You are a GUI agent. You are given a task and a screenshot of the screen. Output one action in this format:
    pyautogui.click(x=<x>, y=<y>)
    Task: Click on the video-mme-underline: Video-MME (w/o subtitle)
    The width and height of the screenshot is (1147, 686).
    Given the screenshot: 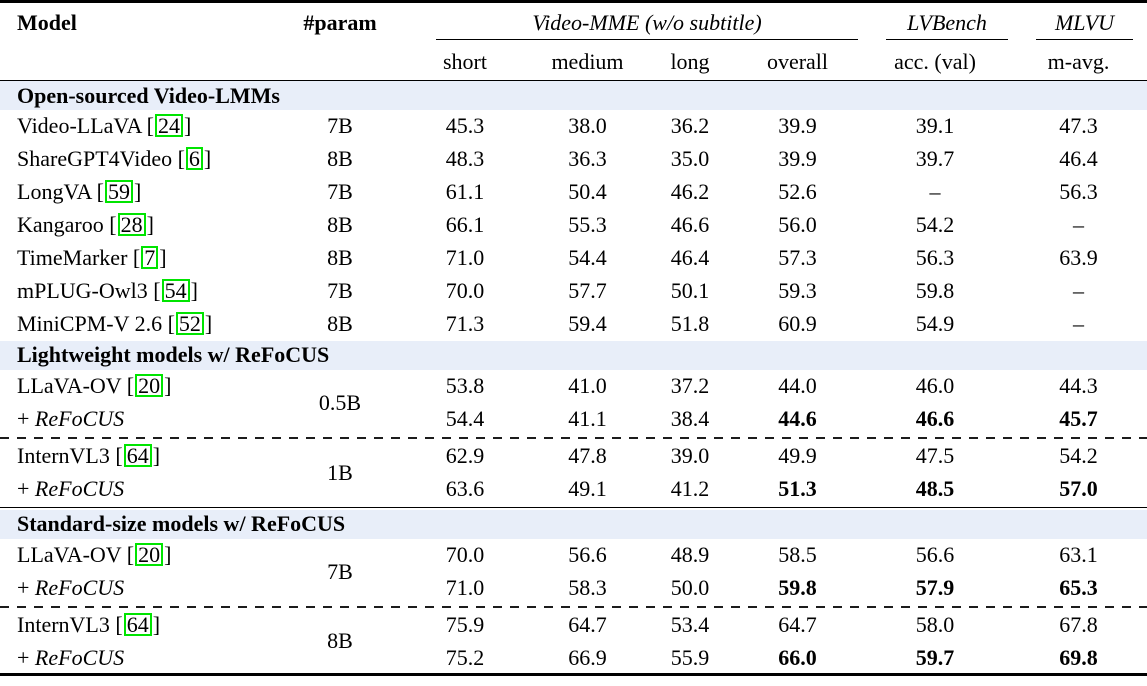 What is the action you would take?
    pyautogui.click(x=647, y=26)
    